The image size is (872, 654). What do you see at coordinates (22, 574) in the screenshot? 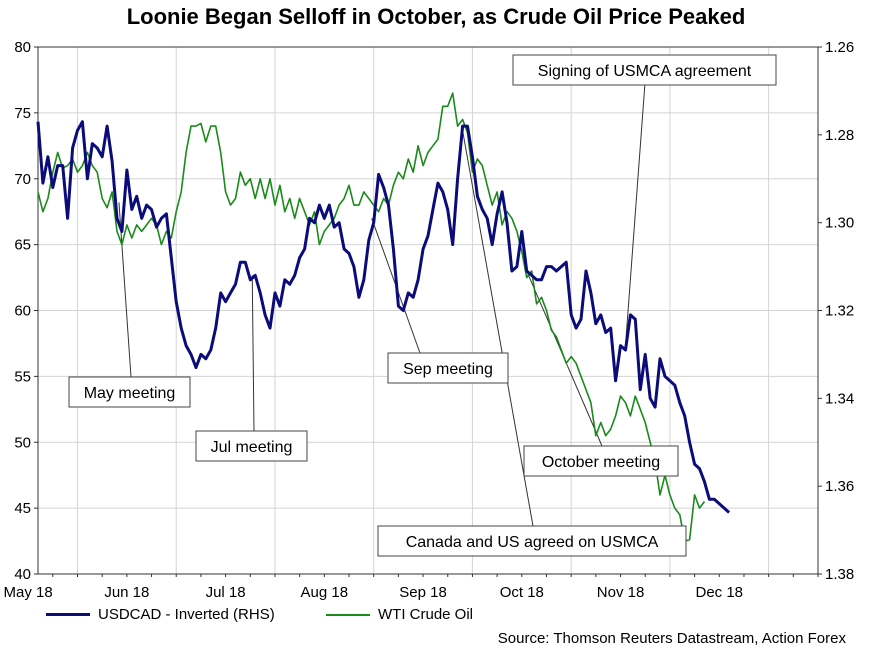
I see `y-left-tick-label: 40` at bounding box center [22, 574].